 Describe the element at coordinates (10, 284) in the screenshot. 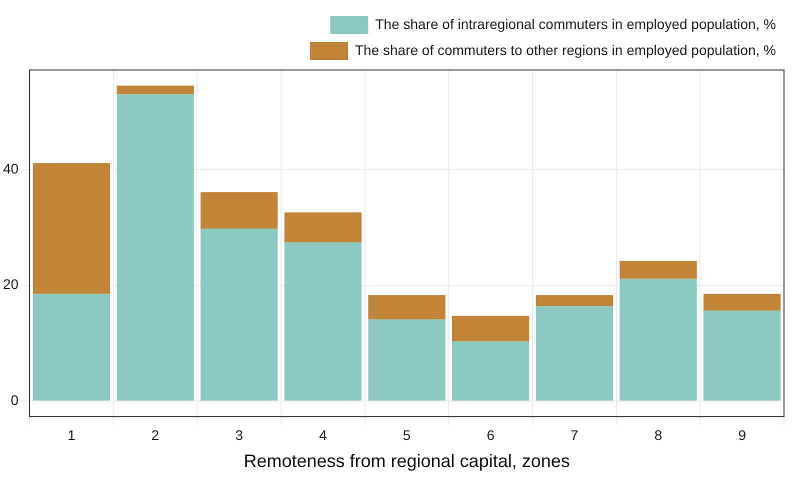

I see `y-tick-label: 20` at that location.